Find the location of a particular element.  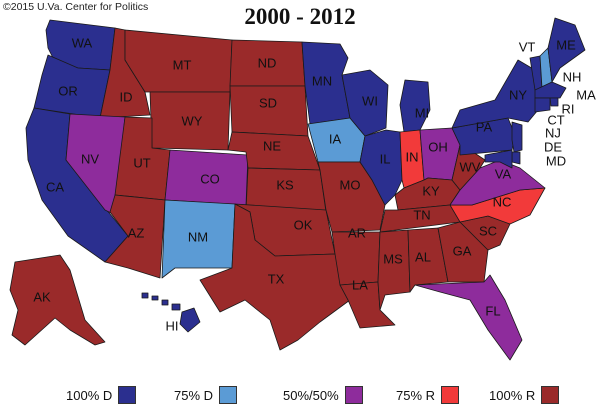

label-or: OR is located at coordinates (68, 90).